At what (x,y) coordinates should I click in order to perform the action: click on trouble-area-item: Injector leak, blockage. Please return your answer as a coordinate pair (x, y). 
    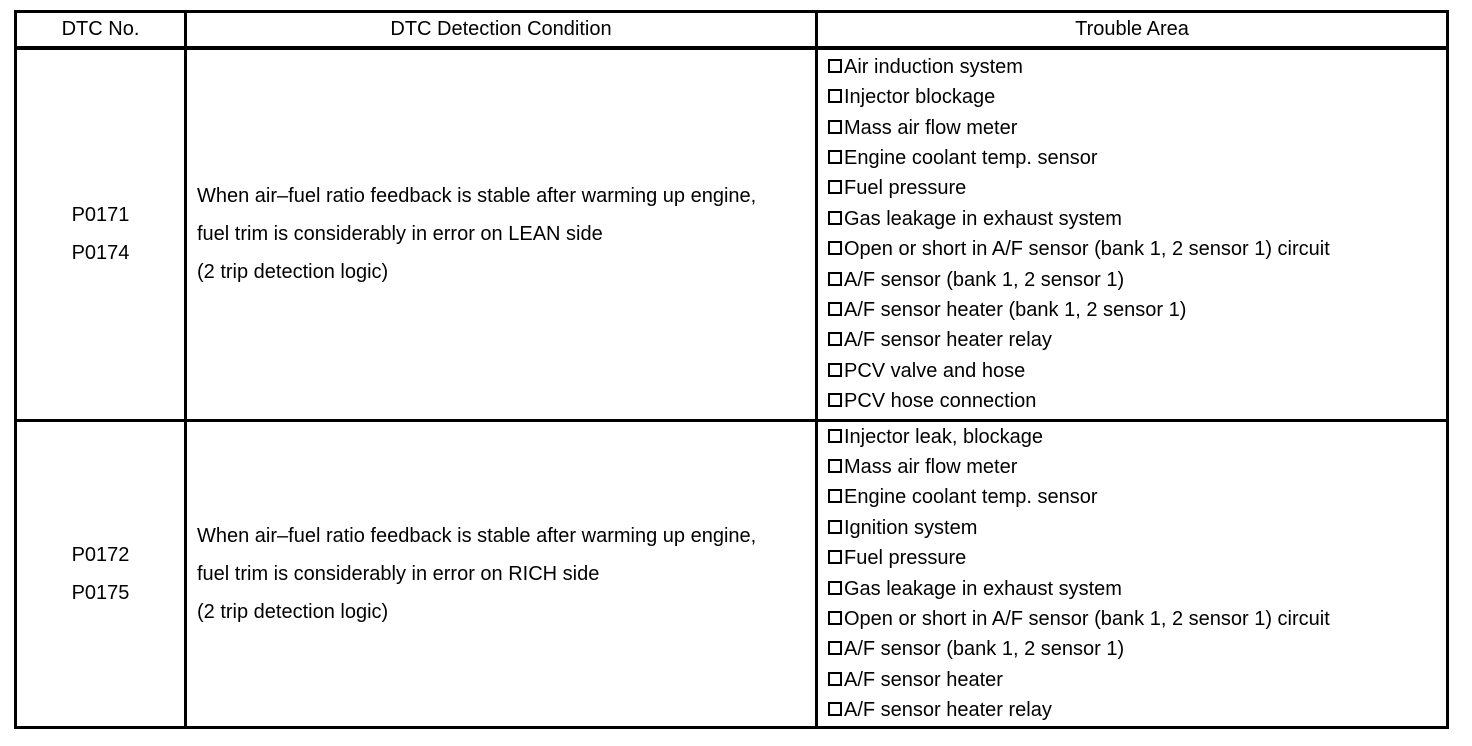
    Looking at the image, I should click on (1134, 437).